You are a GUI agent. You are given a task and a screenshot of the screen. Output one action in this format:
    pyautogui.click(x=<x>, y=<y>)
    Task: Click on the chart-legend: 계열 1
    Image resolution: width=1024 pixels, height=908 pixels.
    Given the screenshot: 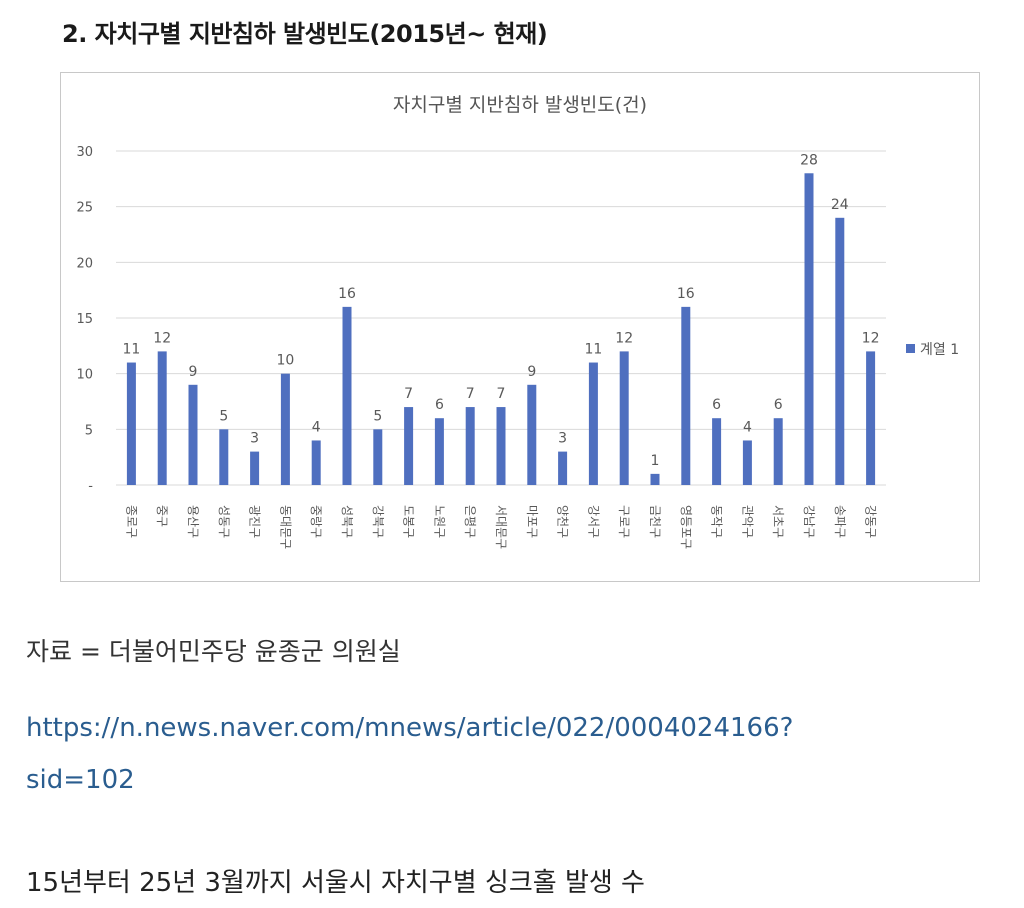 What is the action you would take?
    pyautogui.click(x=932, y=350)
    